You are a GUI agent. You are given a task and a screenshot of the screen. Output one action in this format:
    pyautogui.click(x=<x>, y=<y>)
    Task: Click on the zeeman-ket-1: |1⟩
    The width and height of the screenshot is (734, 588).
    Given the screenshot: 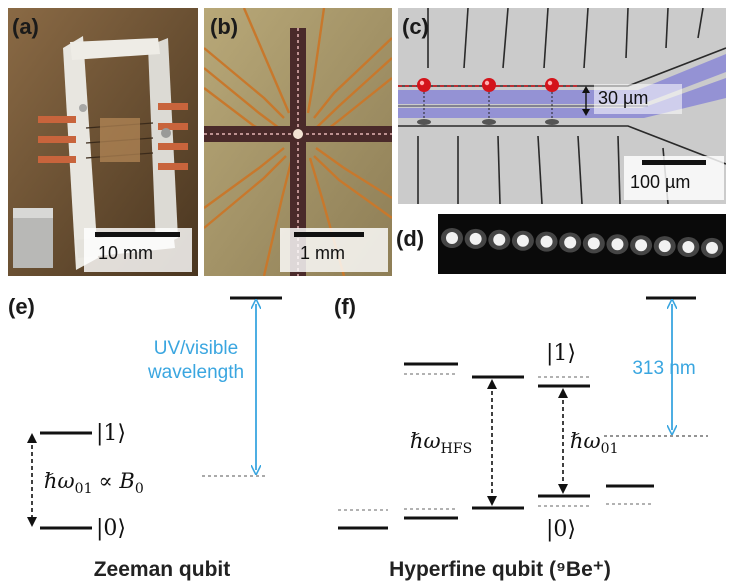 What is the action you would take?
    pyautogui.click(x=111, y=433)
    